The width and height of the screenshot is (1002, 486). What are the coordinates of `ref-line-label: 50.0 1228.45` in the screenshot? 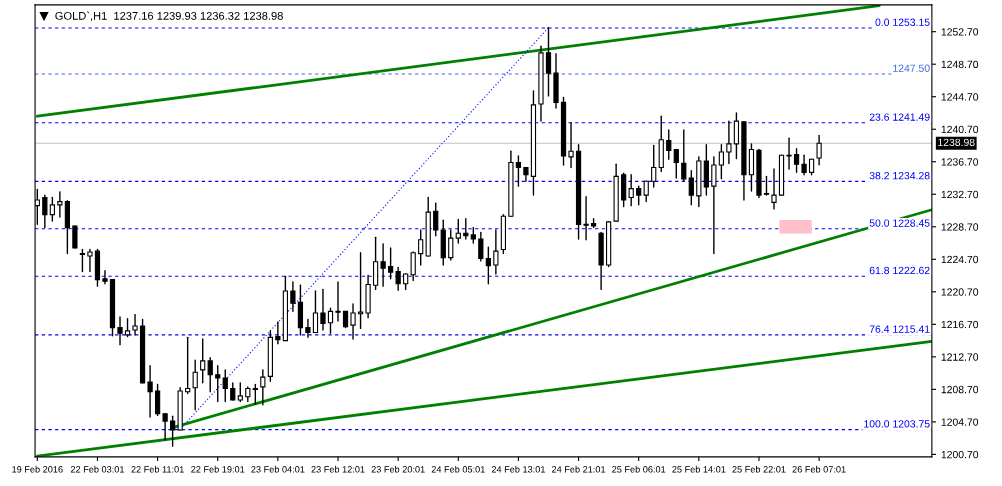 It's located at (899, 223).